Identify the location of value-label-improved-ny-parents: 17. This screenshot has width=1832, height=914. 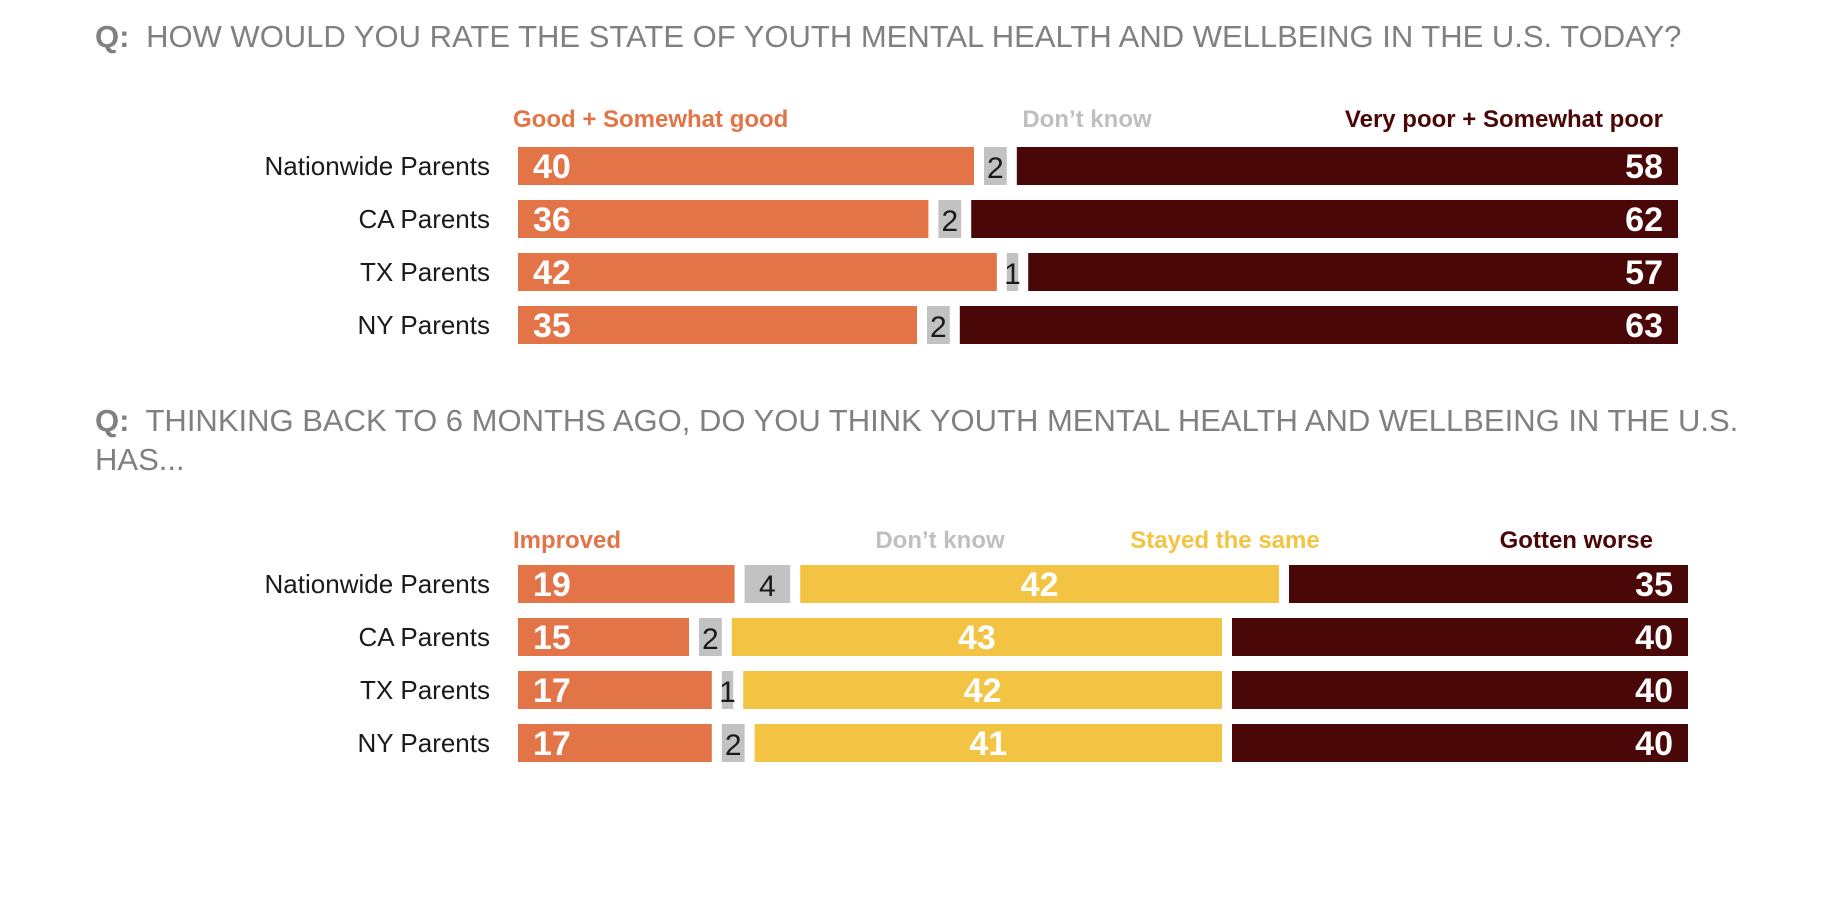
(552, 744).